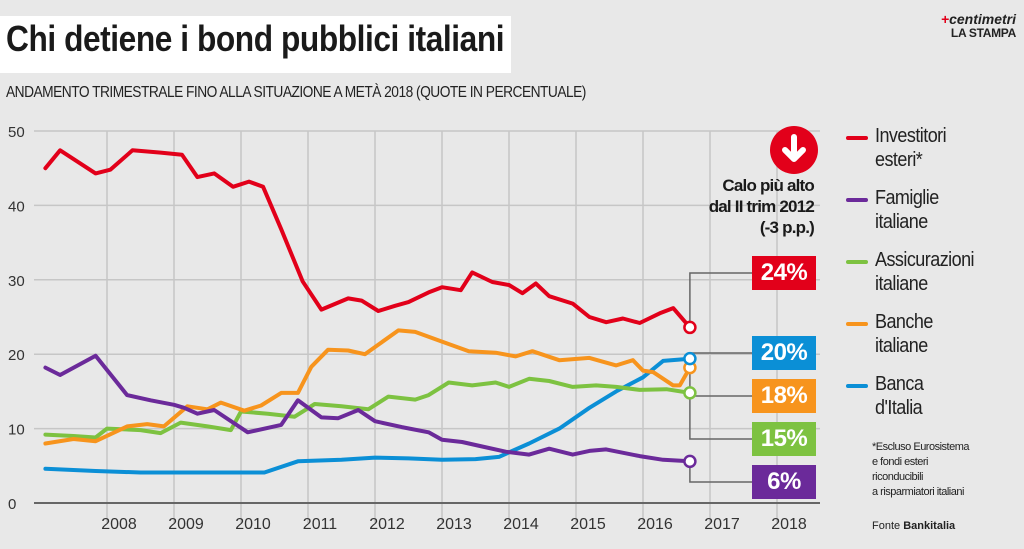  Describe the element at coordinates (655, 524) in the screenshot. I see `x-tick-label: 2016` at that location.